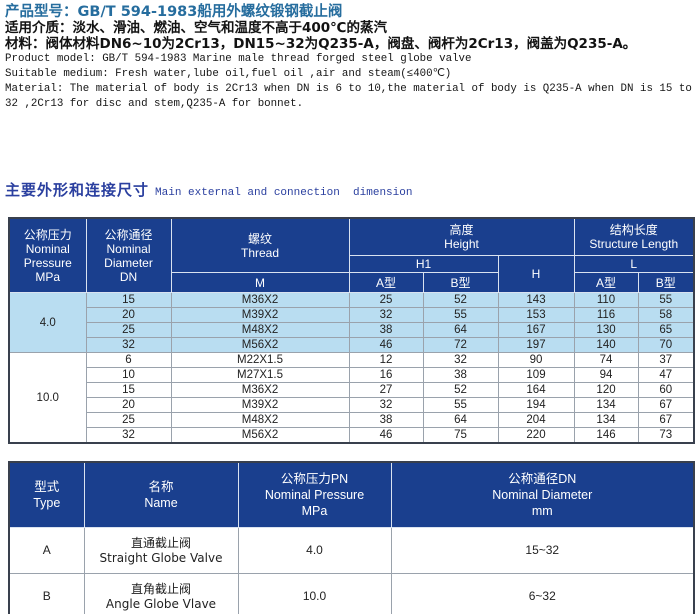 The height and width of the screenshot is (614, 700). What do you see at coordinates (314, 593) in the screenshot?
I see `cell-pn: 10.0` at bounding box center [314, 593].